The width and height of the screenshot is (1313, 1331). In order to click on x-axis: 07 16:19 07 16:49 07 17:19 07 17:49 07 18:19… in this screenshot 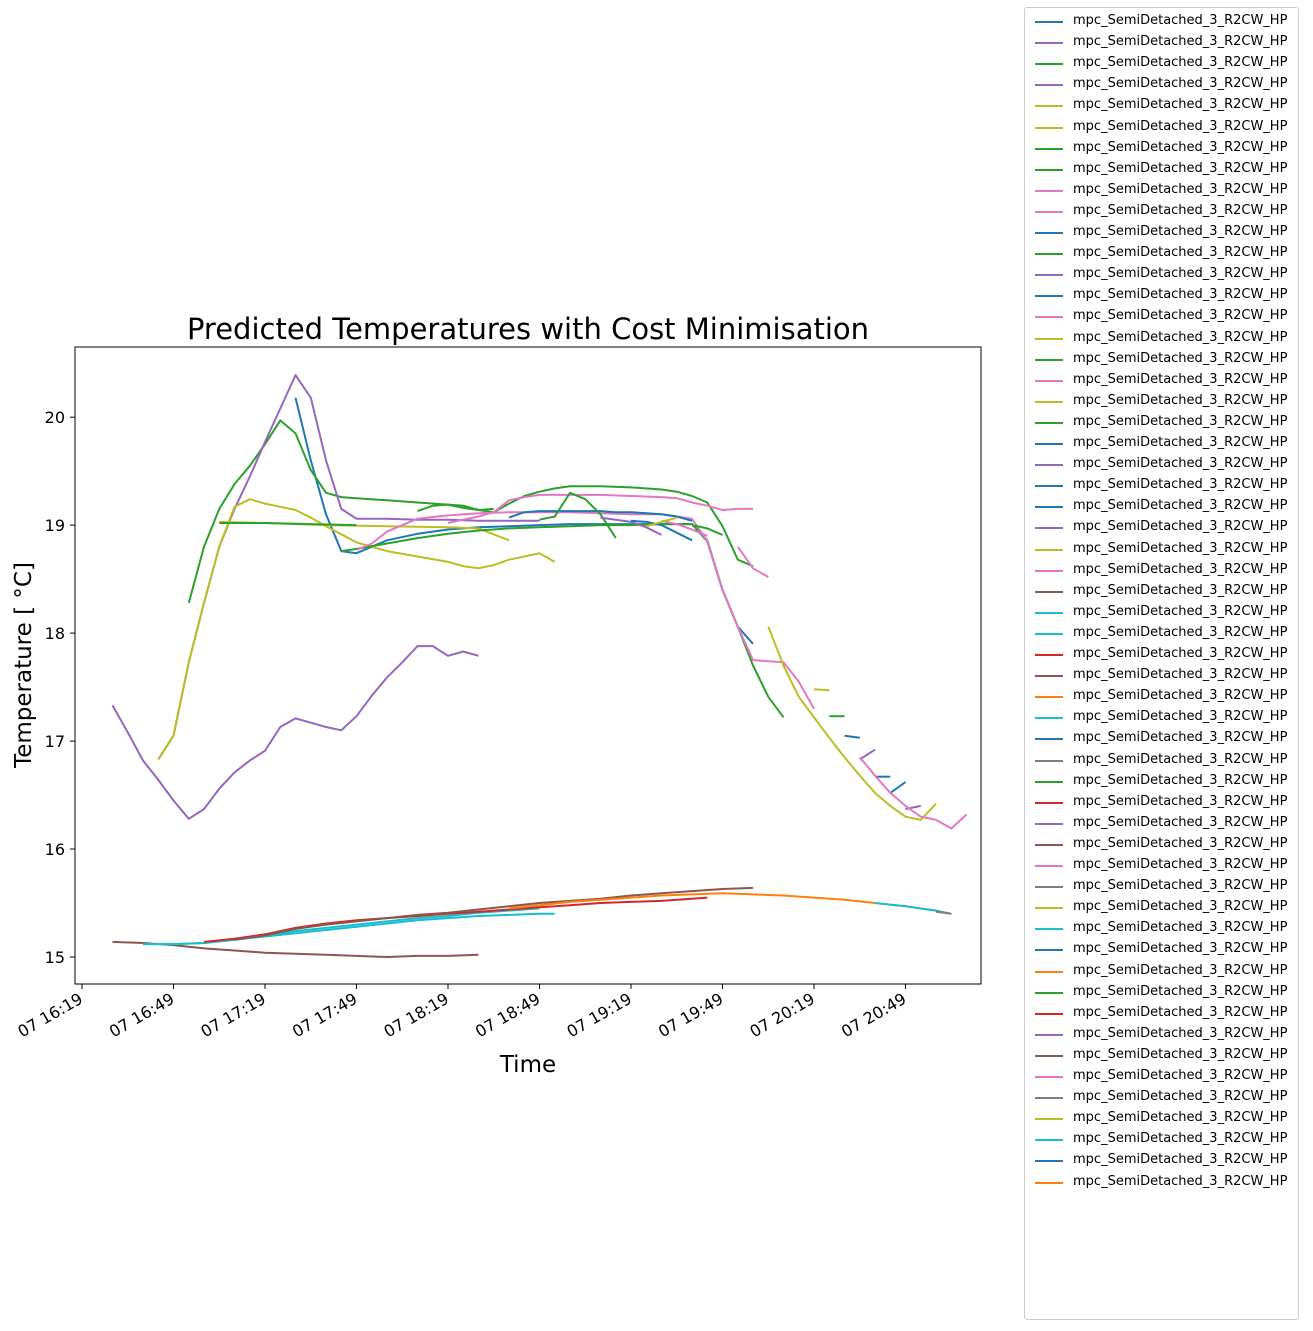, I will do `click(462, 1012)`.